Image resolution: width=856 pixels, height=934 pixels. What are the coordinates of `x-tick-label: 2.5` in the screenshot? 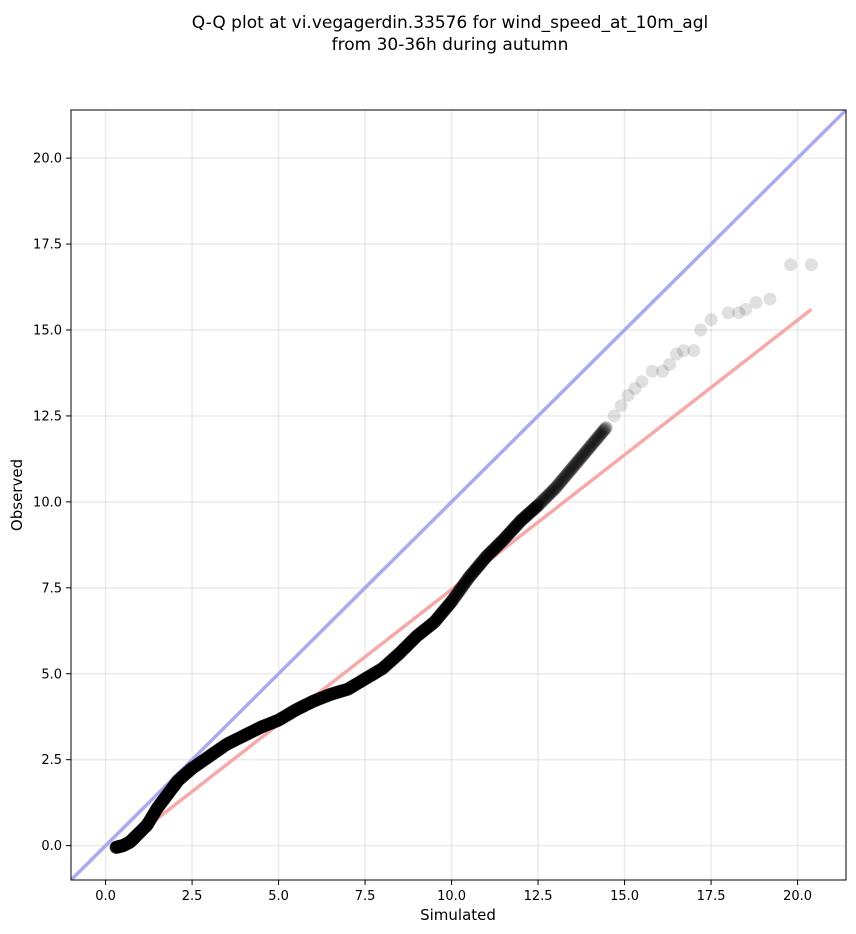 It's located at (192, 896).